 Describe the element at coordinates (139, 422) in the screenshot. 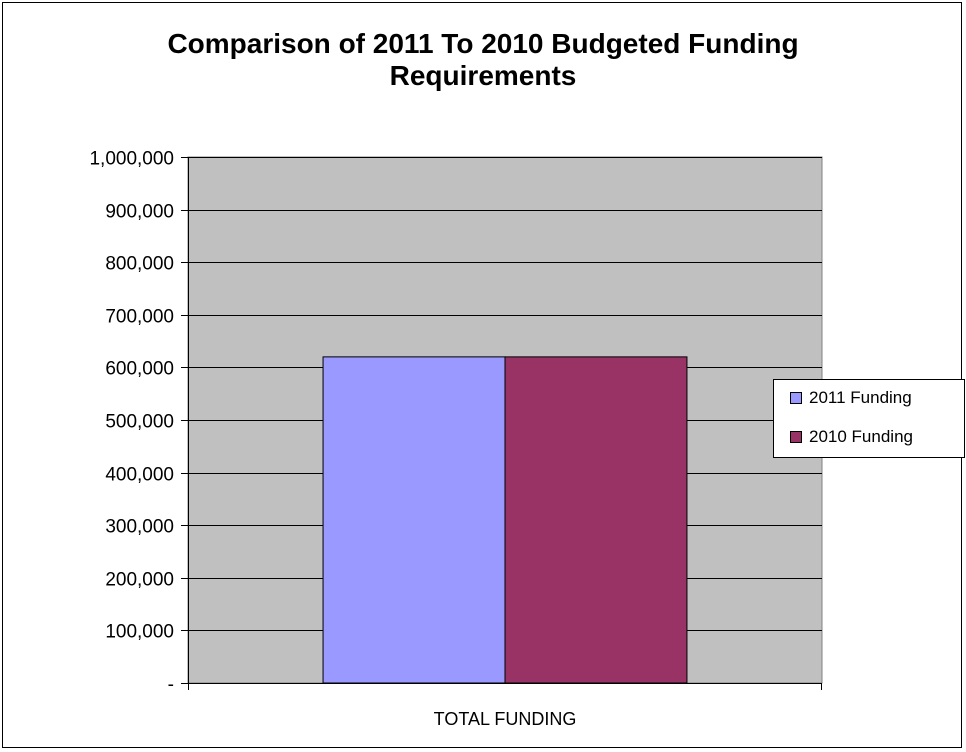

I see `y-tick-label-5: 500,000` at that location.